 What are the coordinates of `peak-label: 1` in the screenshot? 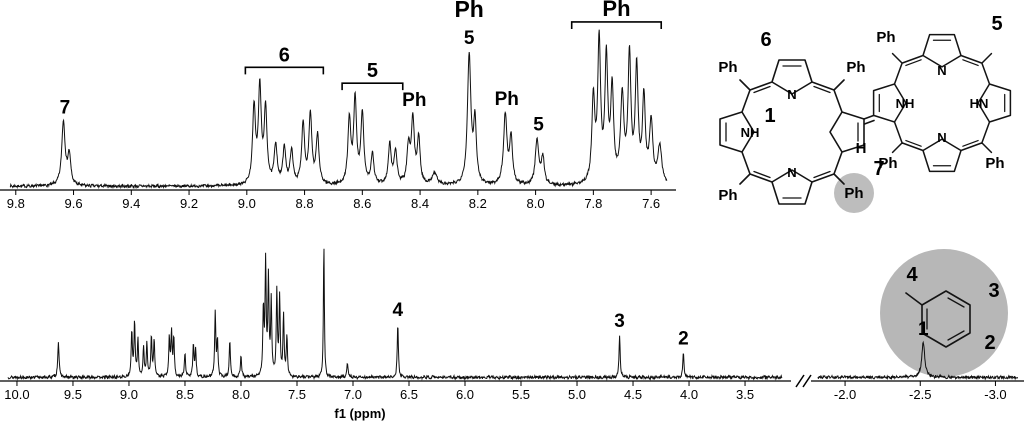 It's located at (923, 329).